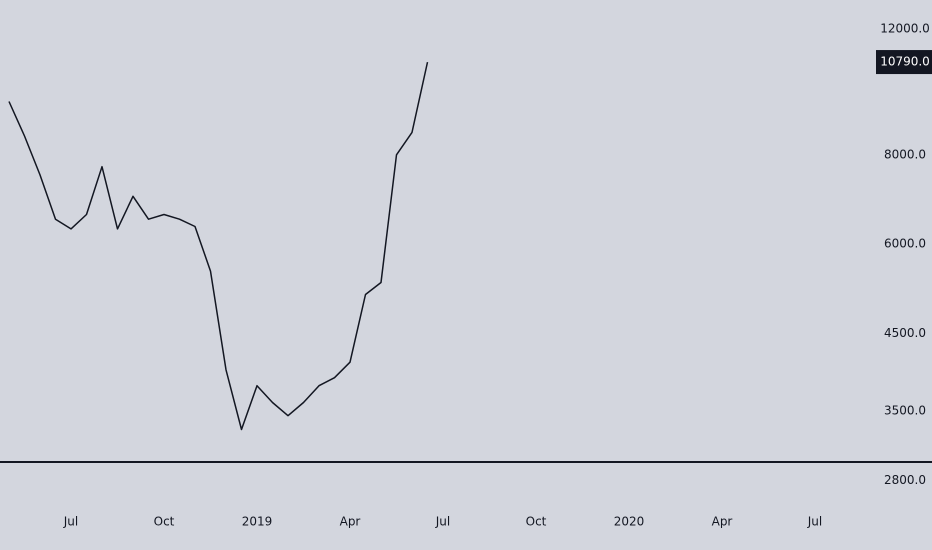 The height and width of the screenshot is (550, 932). Describe the element at coordinates (905, 244) in the screenshot. I see `y-tick-label: 6000.0` at that location.